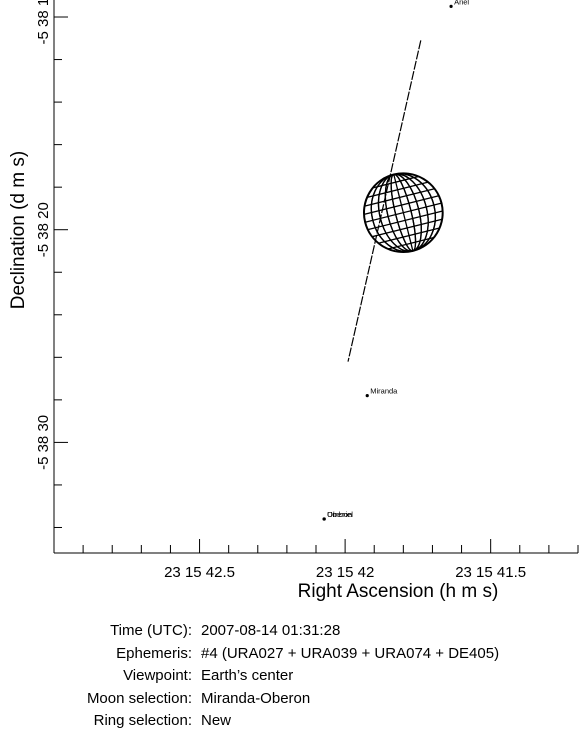  What do you see at coordinates (289, 721) in the screenshot?
I see `info-row-ring-selection: Ring selection: New` at bounding box center [289, 721].